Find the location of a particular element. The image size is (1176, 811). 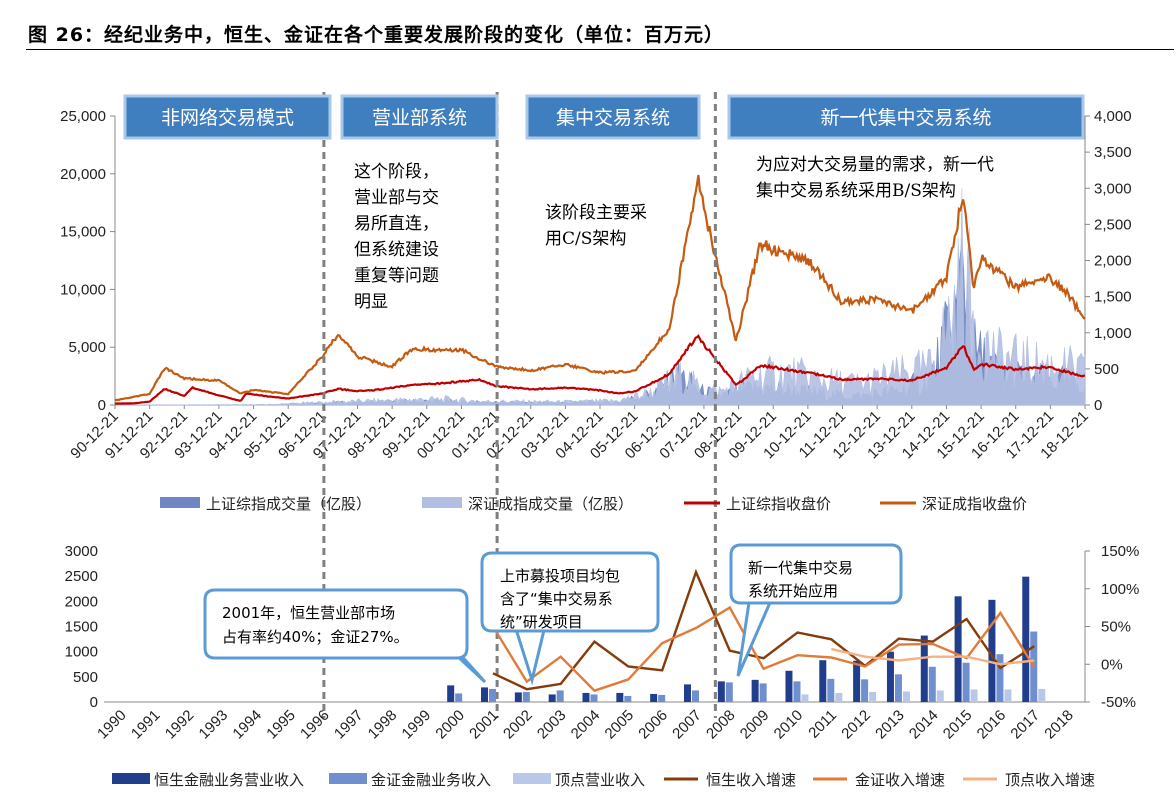

stage-annotation-text: 用C/S架构 is located at coordinates (585, 239).